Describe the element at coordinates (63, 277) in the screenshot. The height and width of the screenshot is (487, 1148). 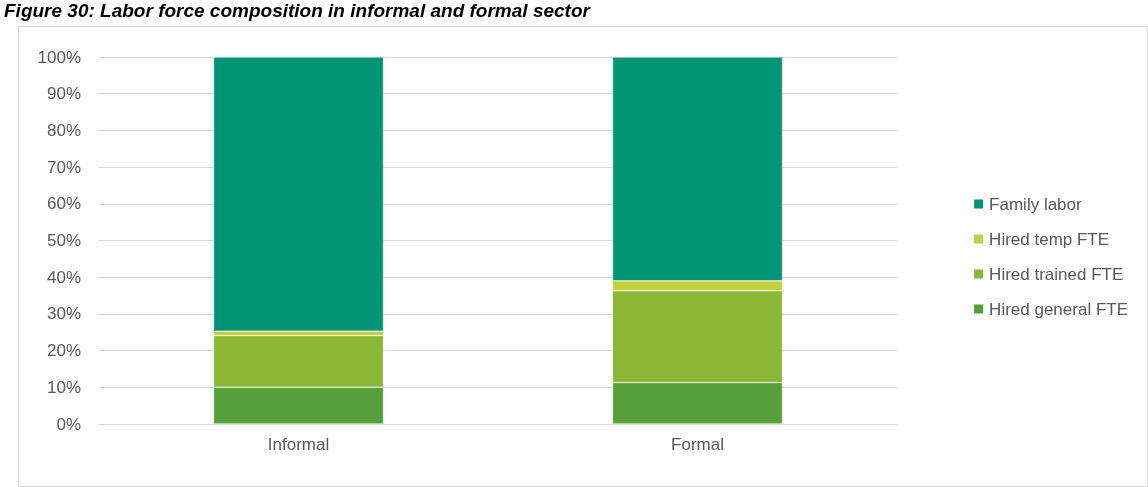
I see `y-tick-label: 40%` at that location.